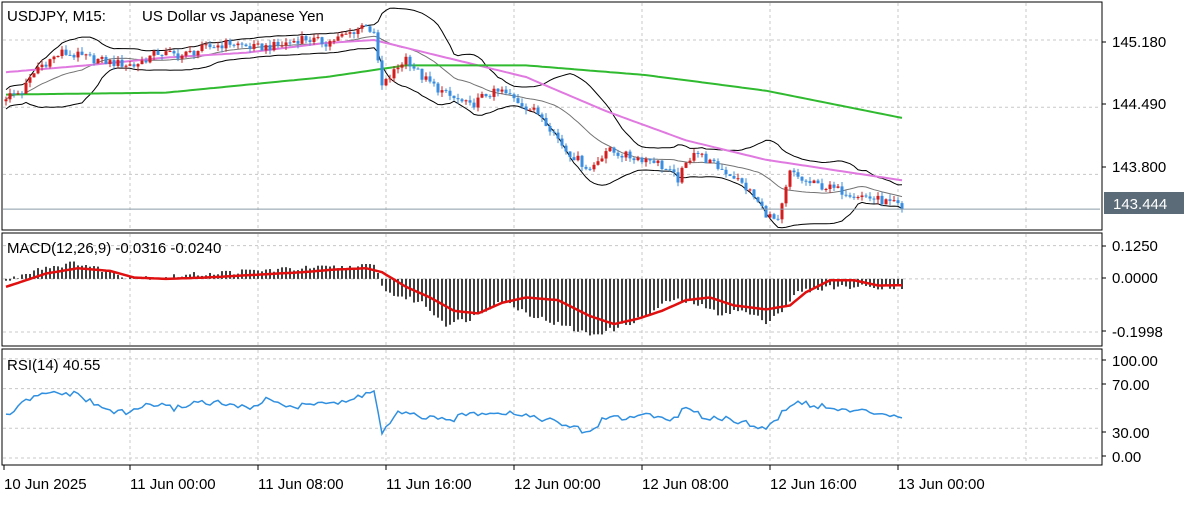 This screenshot has width=1200, height=505. What do you see at coordinates (1139, 167) in the screenshot?
I see `price-tick-label: 143.800` at bounding box center [1139, 167].